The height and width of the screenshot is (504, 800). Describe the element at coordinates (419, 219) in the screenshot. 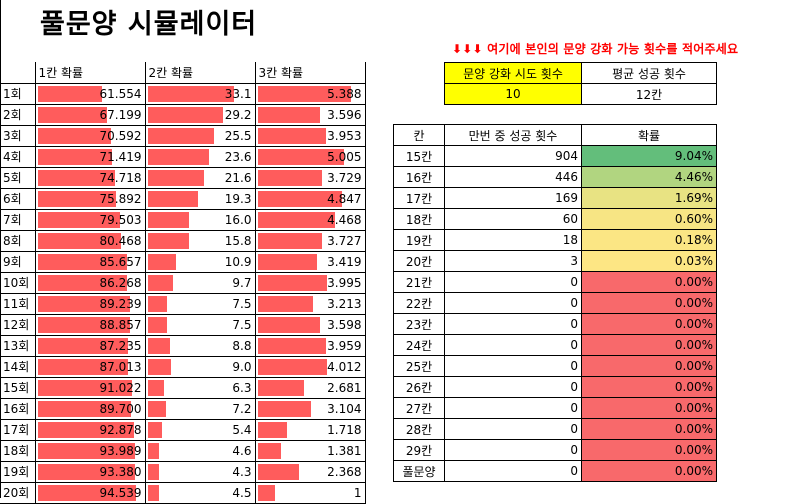

I see `kan-label: 18칸` at that location.